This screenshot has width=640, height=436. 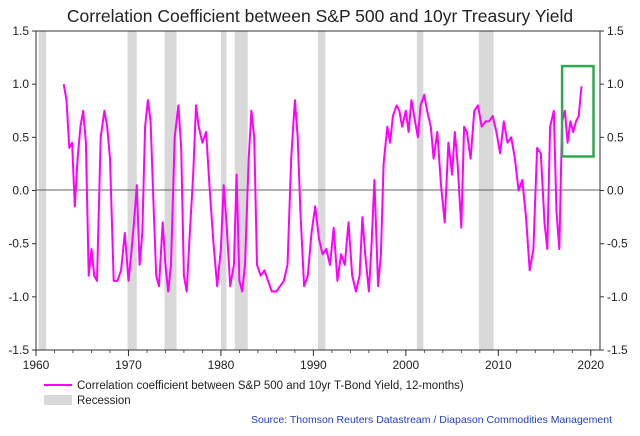 I want to click on y-tick-label-right: 0.5, so click(x=615, y=137).